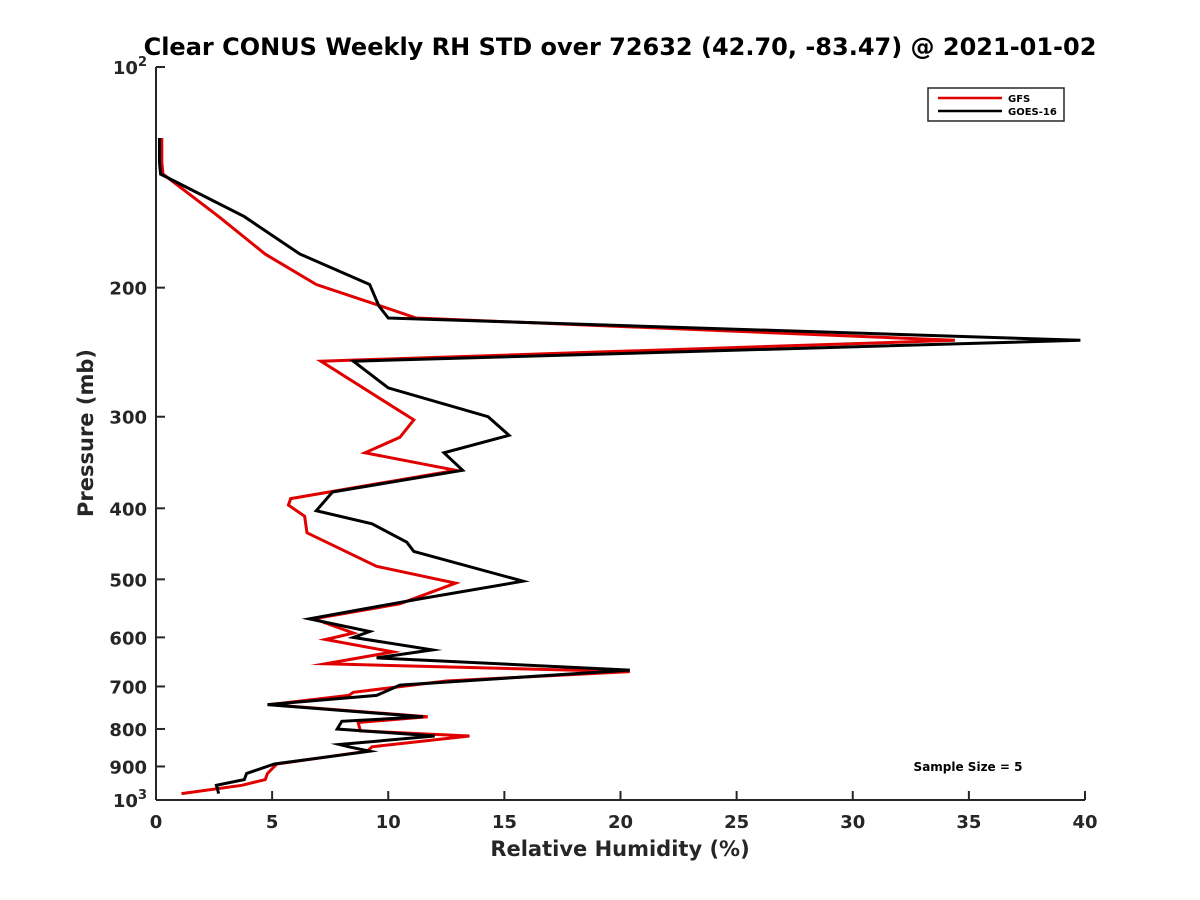 Image resolution: width=1200 pixels, height=900 pixels. What do you see at coordinates (128, 509) in the screenshot?
I see `y-tick-label: 400` at bounding box center [128, 509].